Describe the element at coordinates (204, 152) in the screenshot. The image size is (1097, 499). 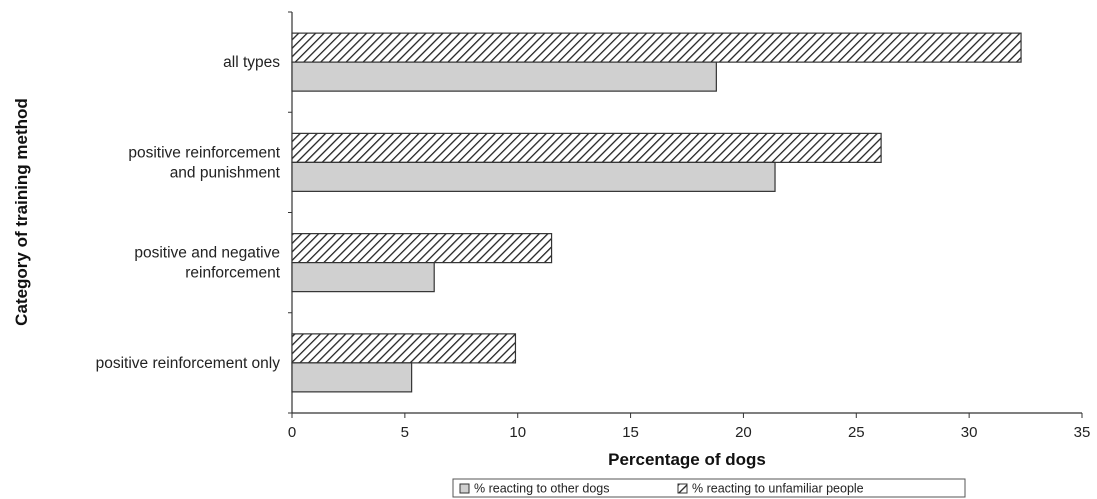
I see `category-label: positive reinforcement` at that location.